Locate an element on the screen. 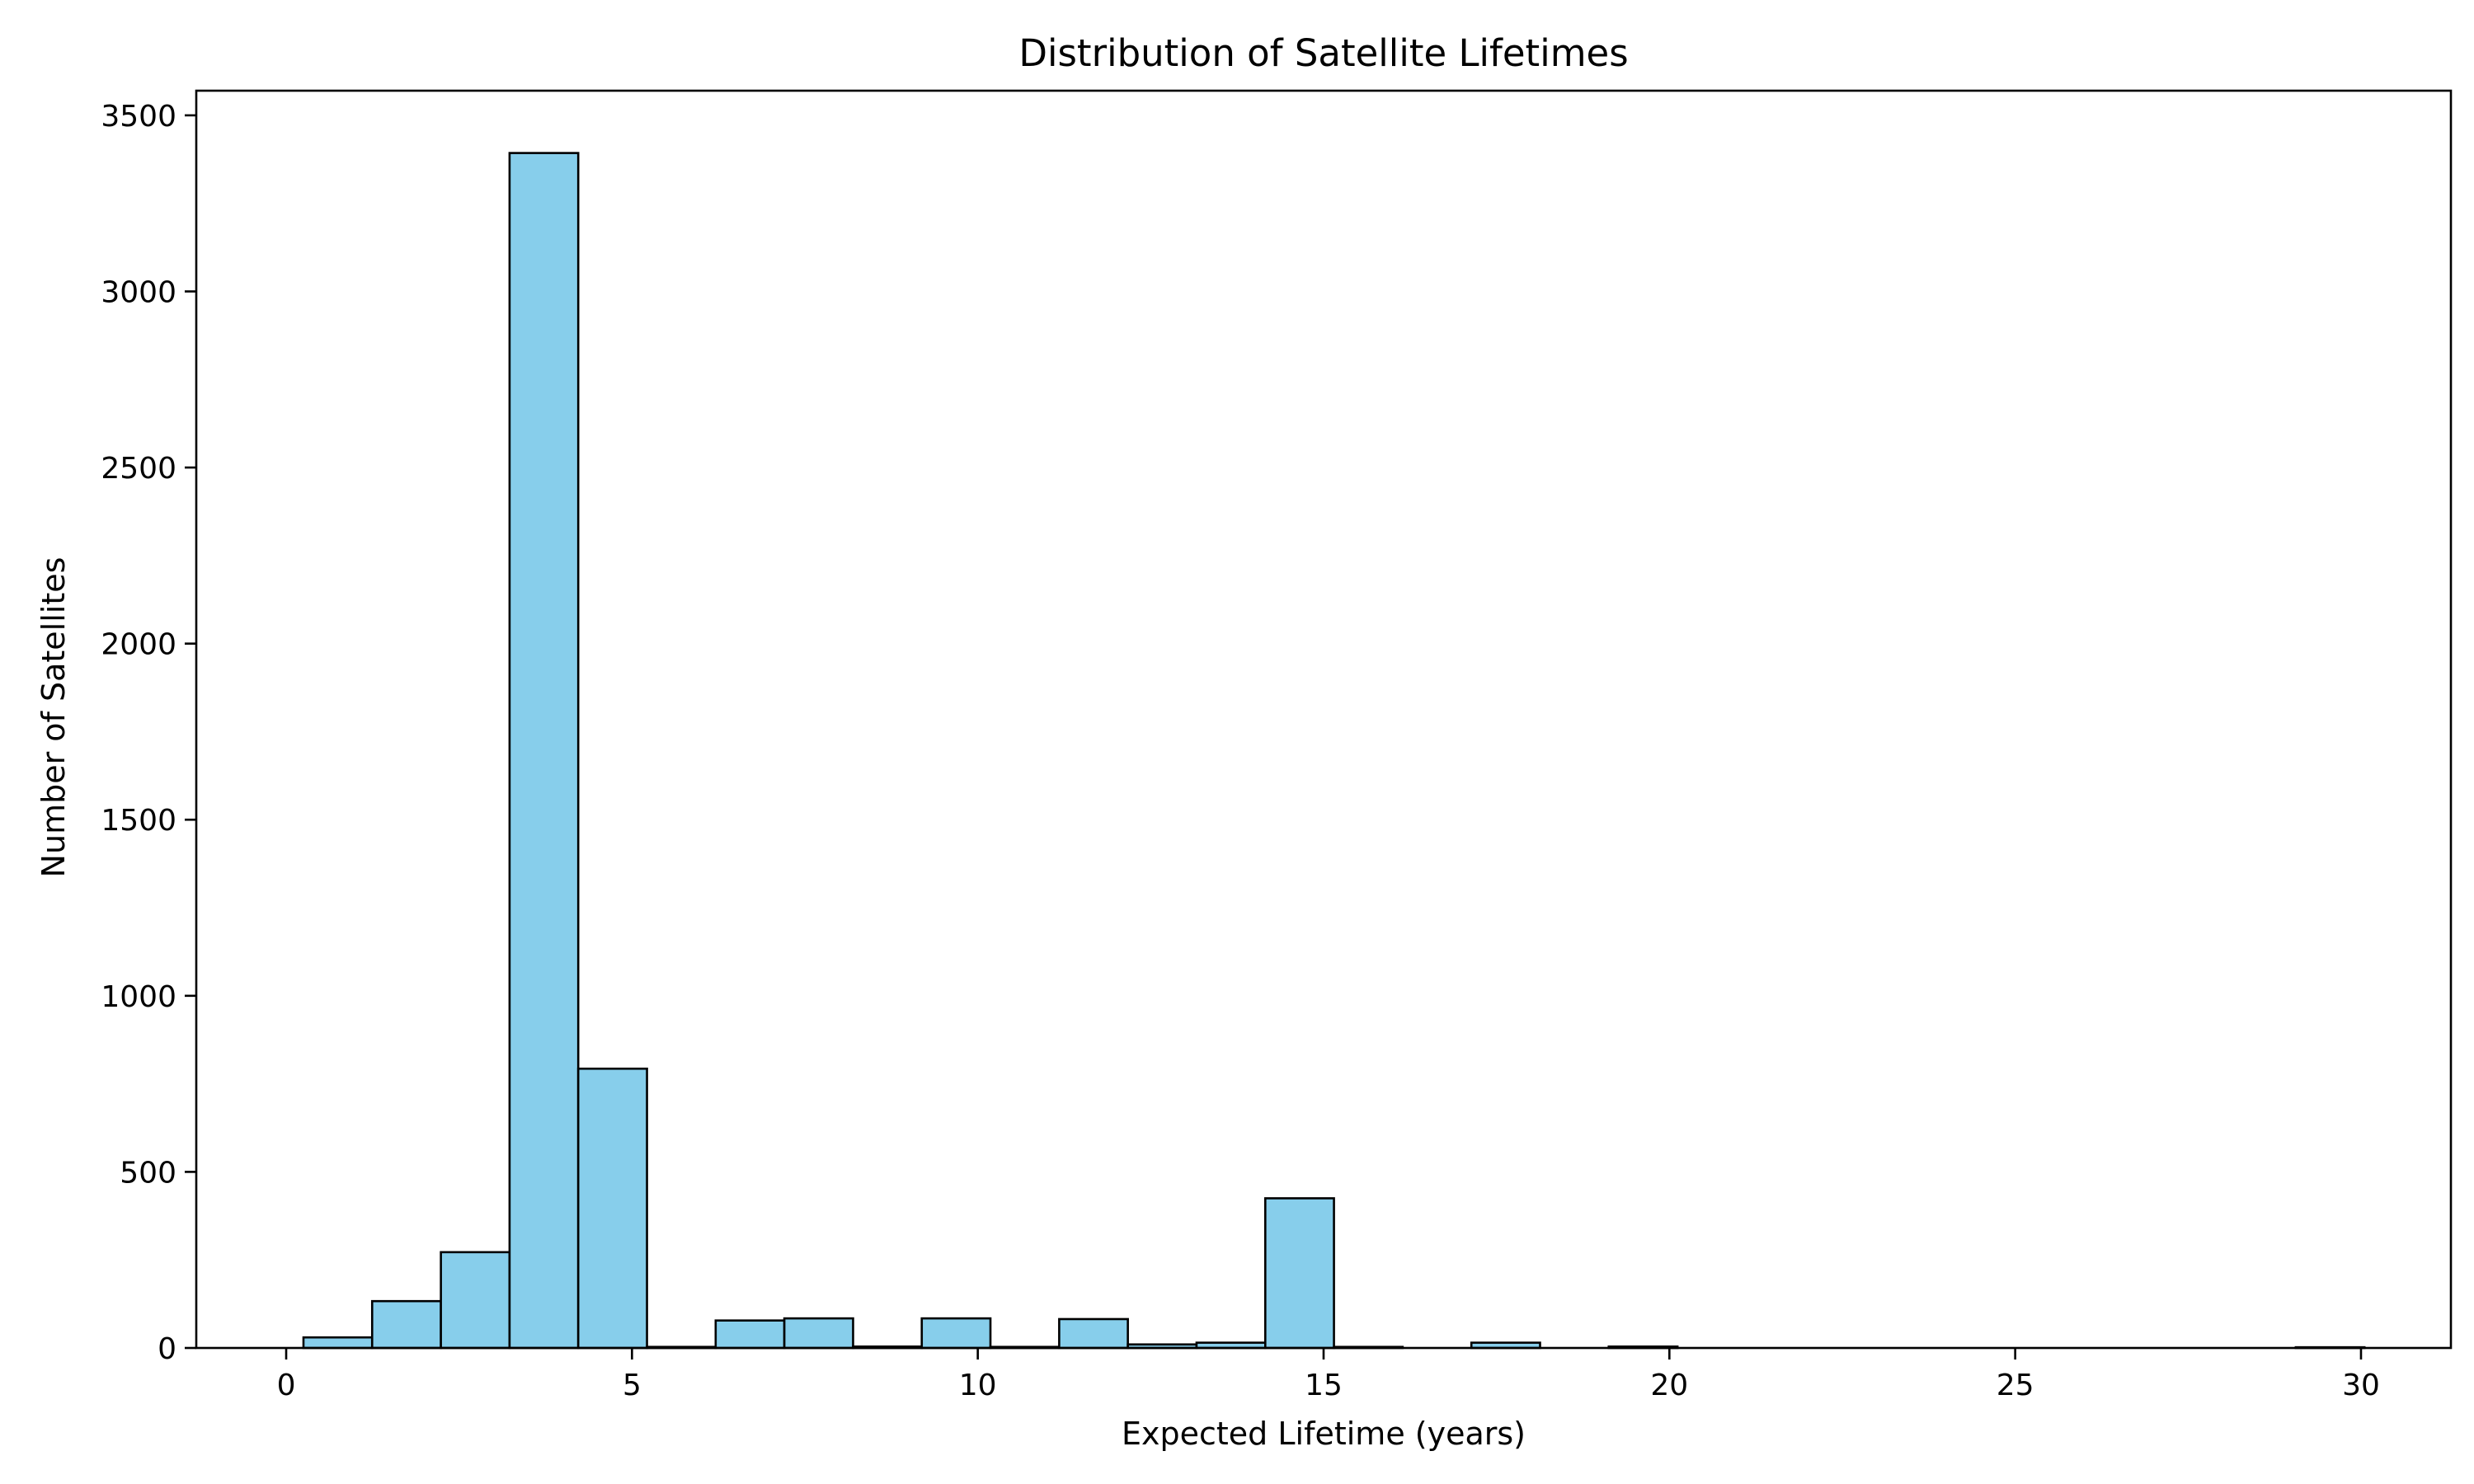 The height and width of the screenshot is (1484, 2474). y-tick-label: 0 is located at coordinates (167, 1349).